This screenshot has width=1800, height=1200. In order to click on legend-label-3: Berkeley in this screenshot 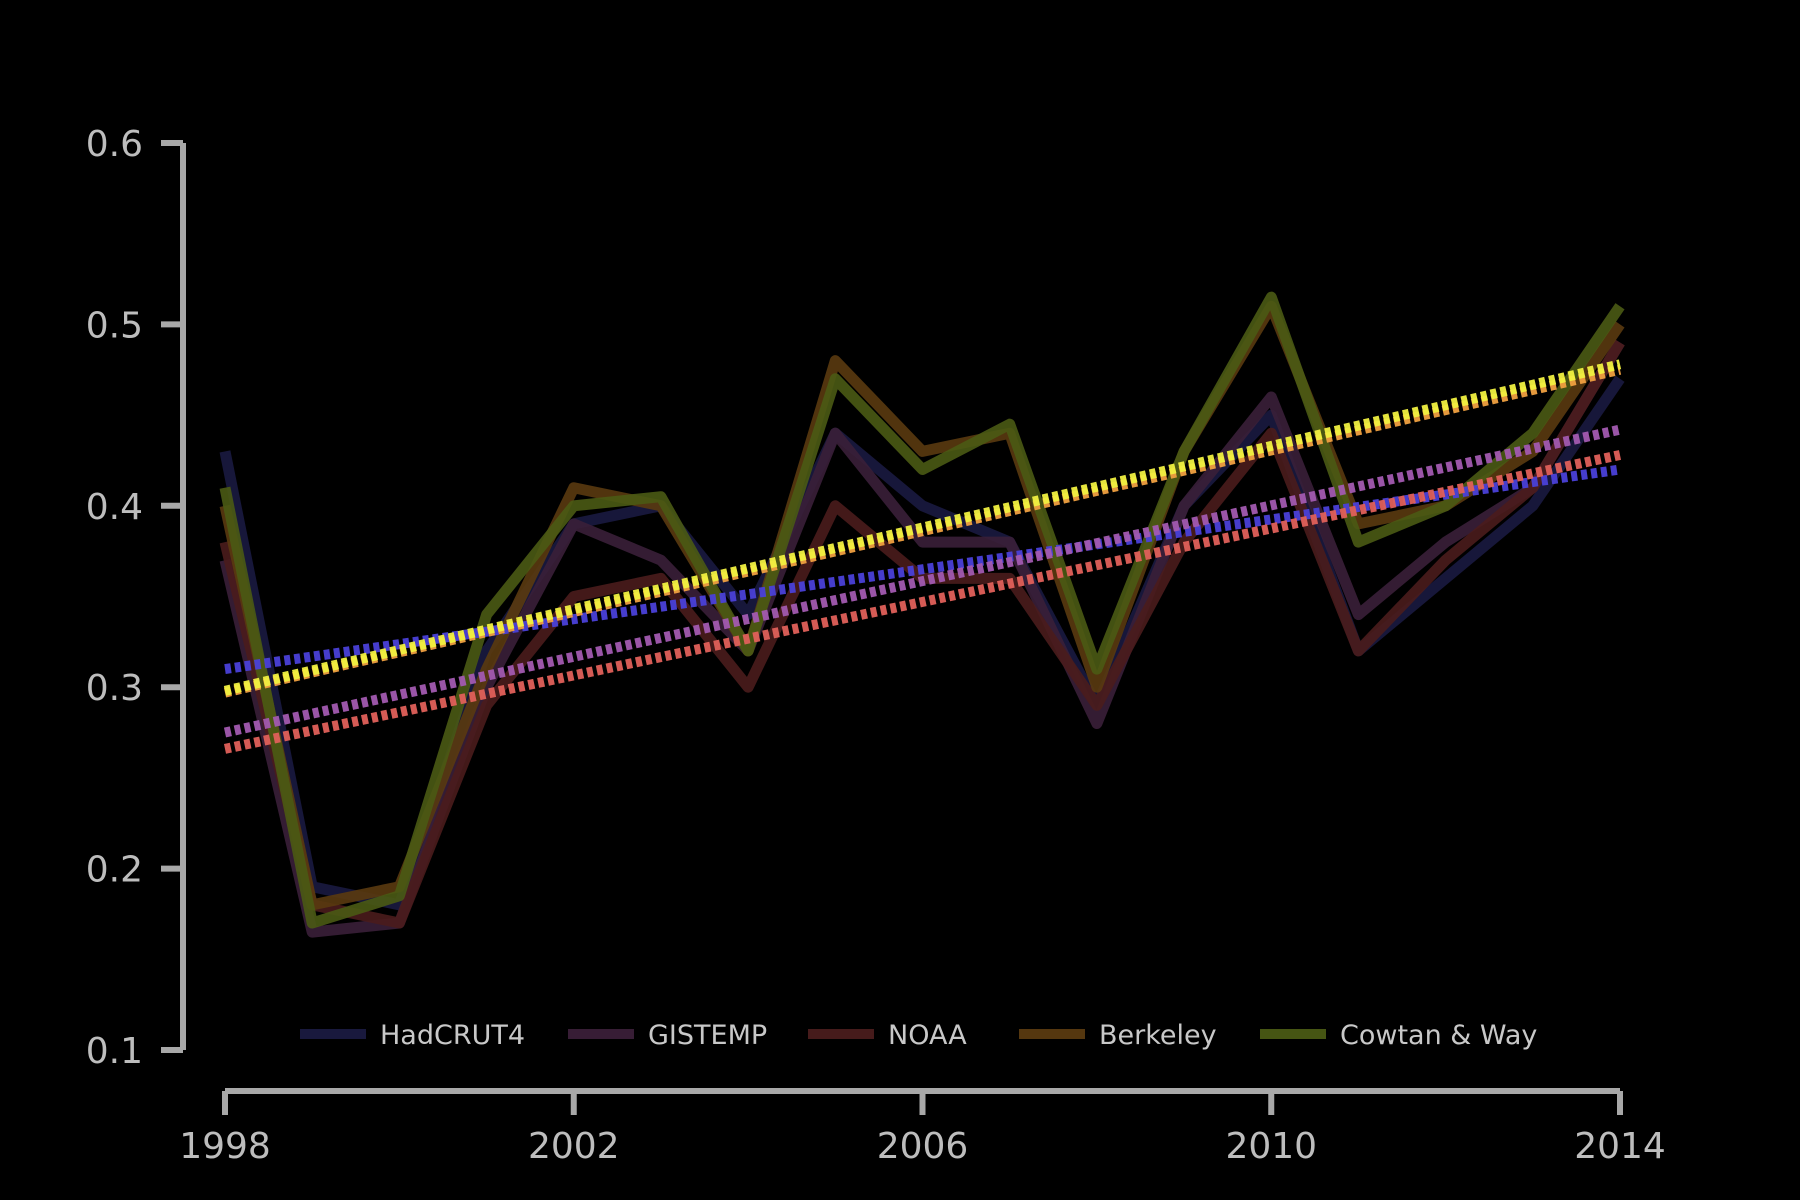, I will do `click(1158, 1035)`.